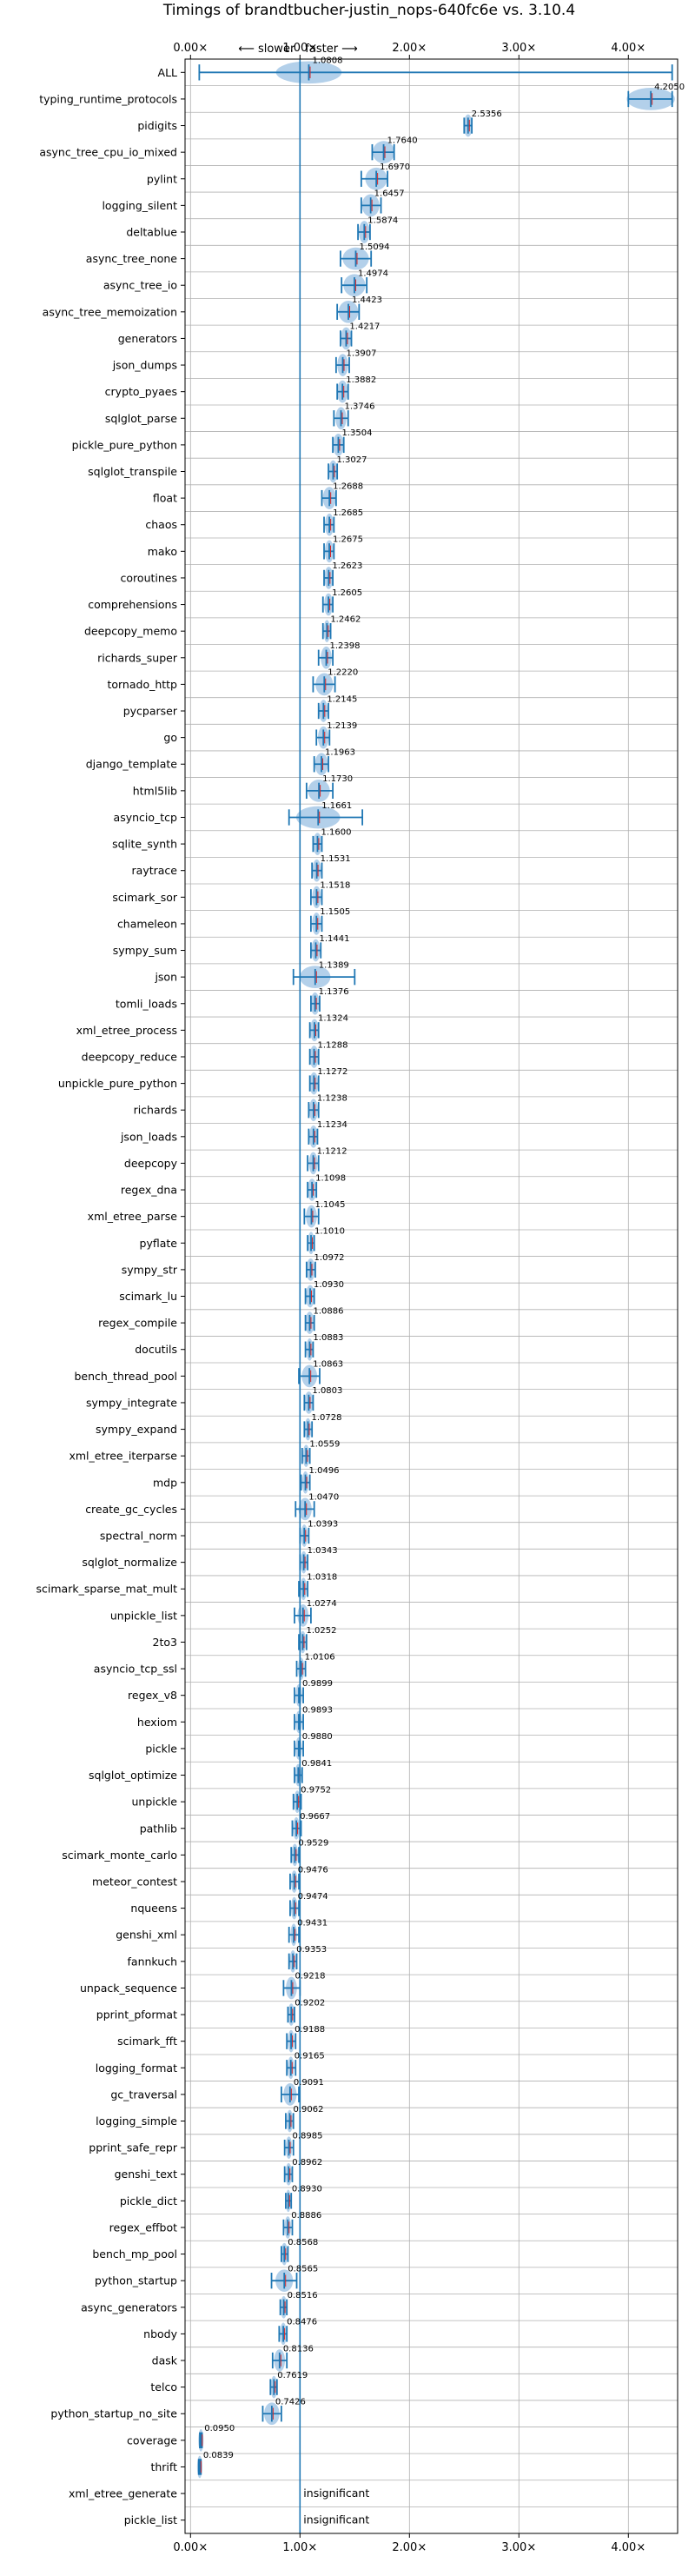 This screenshot has width=695, height=2576. I want to click on value-label: 0.7619, so click(292, 2375).